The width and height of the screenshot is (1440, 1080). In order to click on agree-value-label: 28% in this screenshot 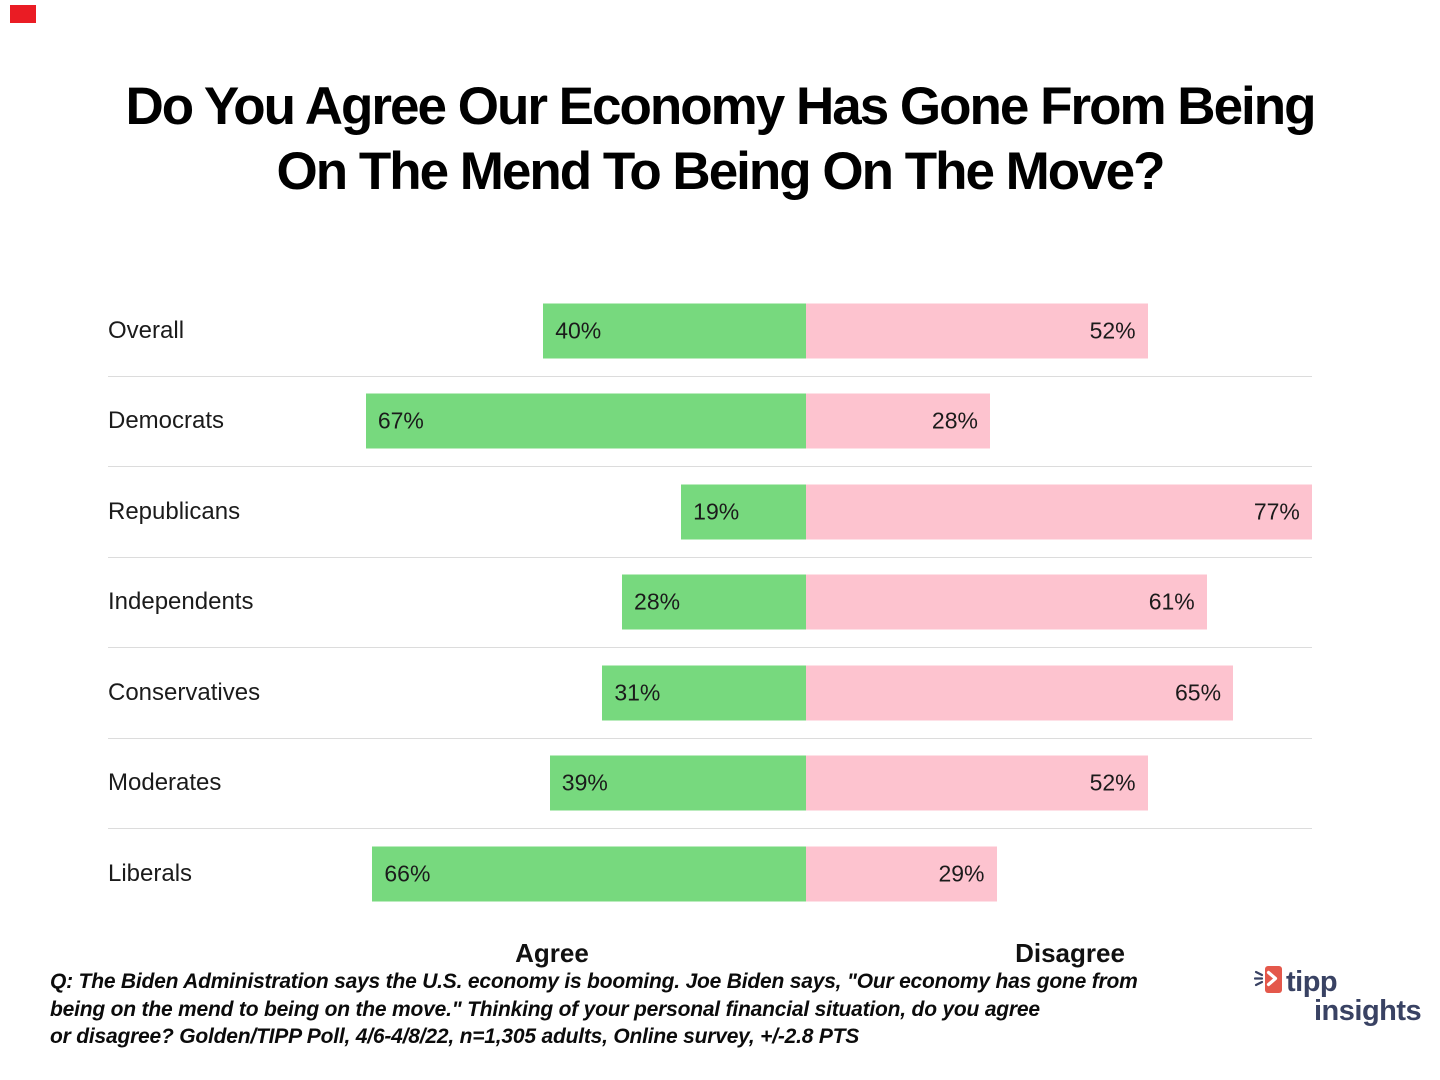, I will do `click(657, 601)`.